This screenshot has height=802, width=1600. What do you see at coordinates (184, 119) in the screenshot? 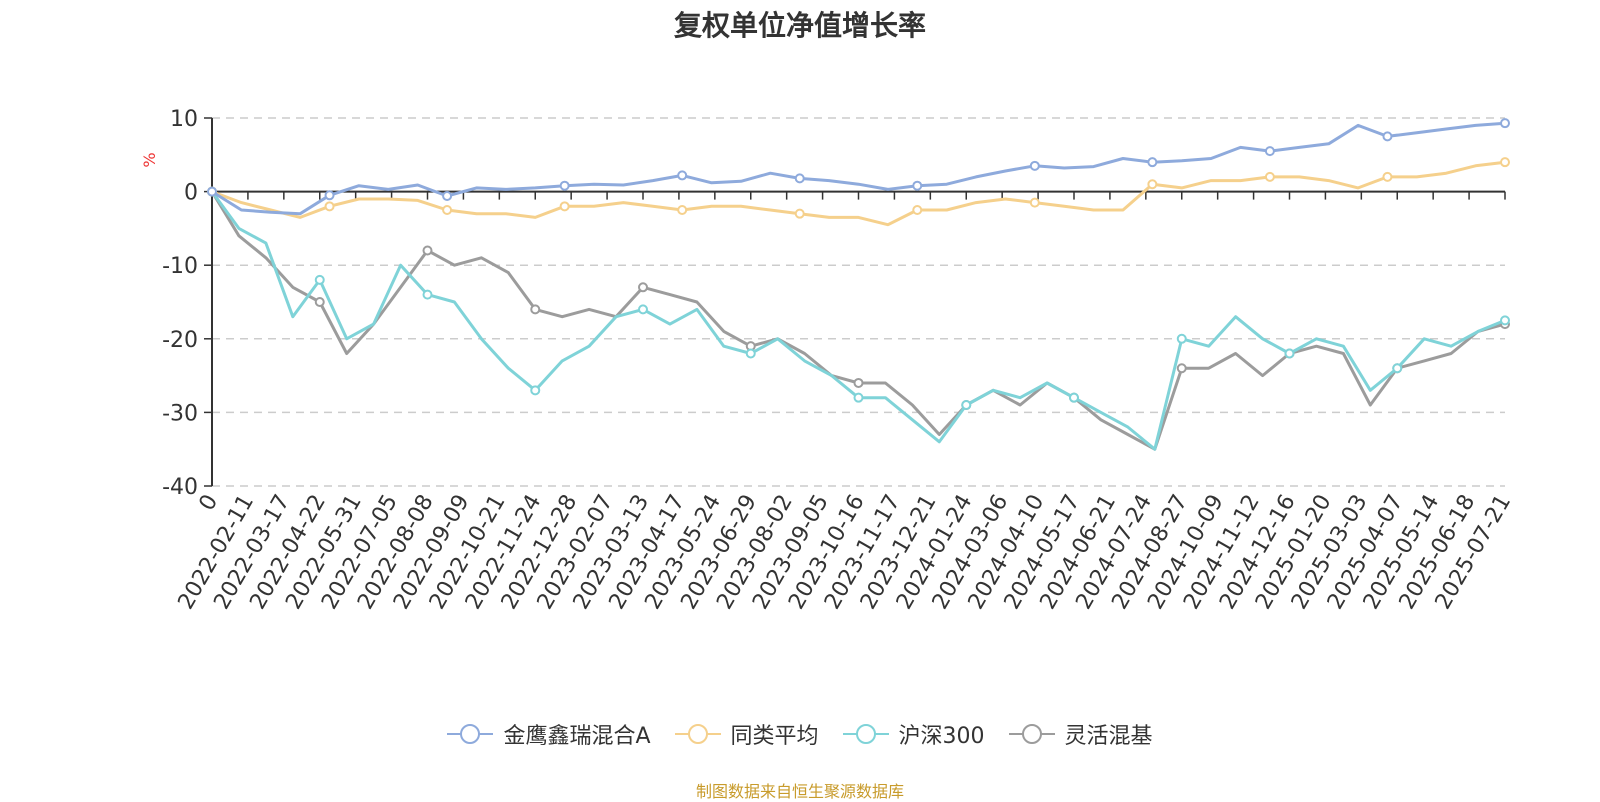
I see `y-tick-label: 10` at bounding box center [184, 119].